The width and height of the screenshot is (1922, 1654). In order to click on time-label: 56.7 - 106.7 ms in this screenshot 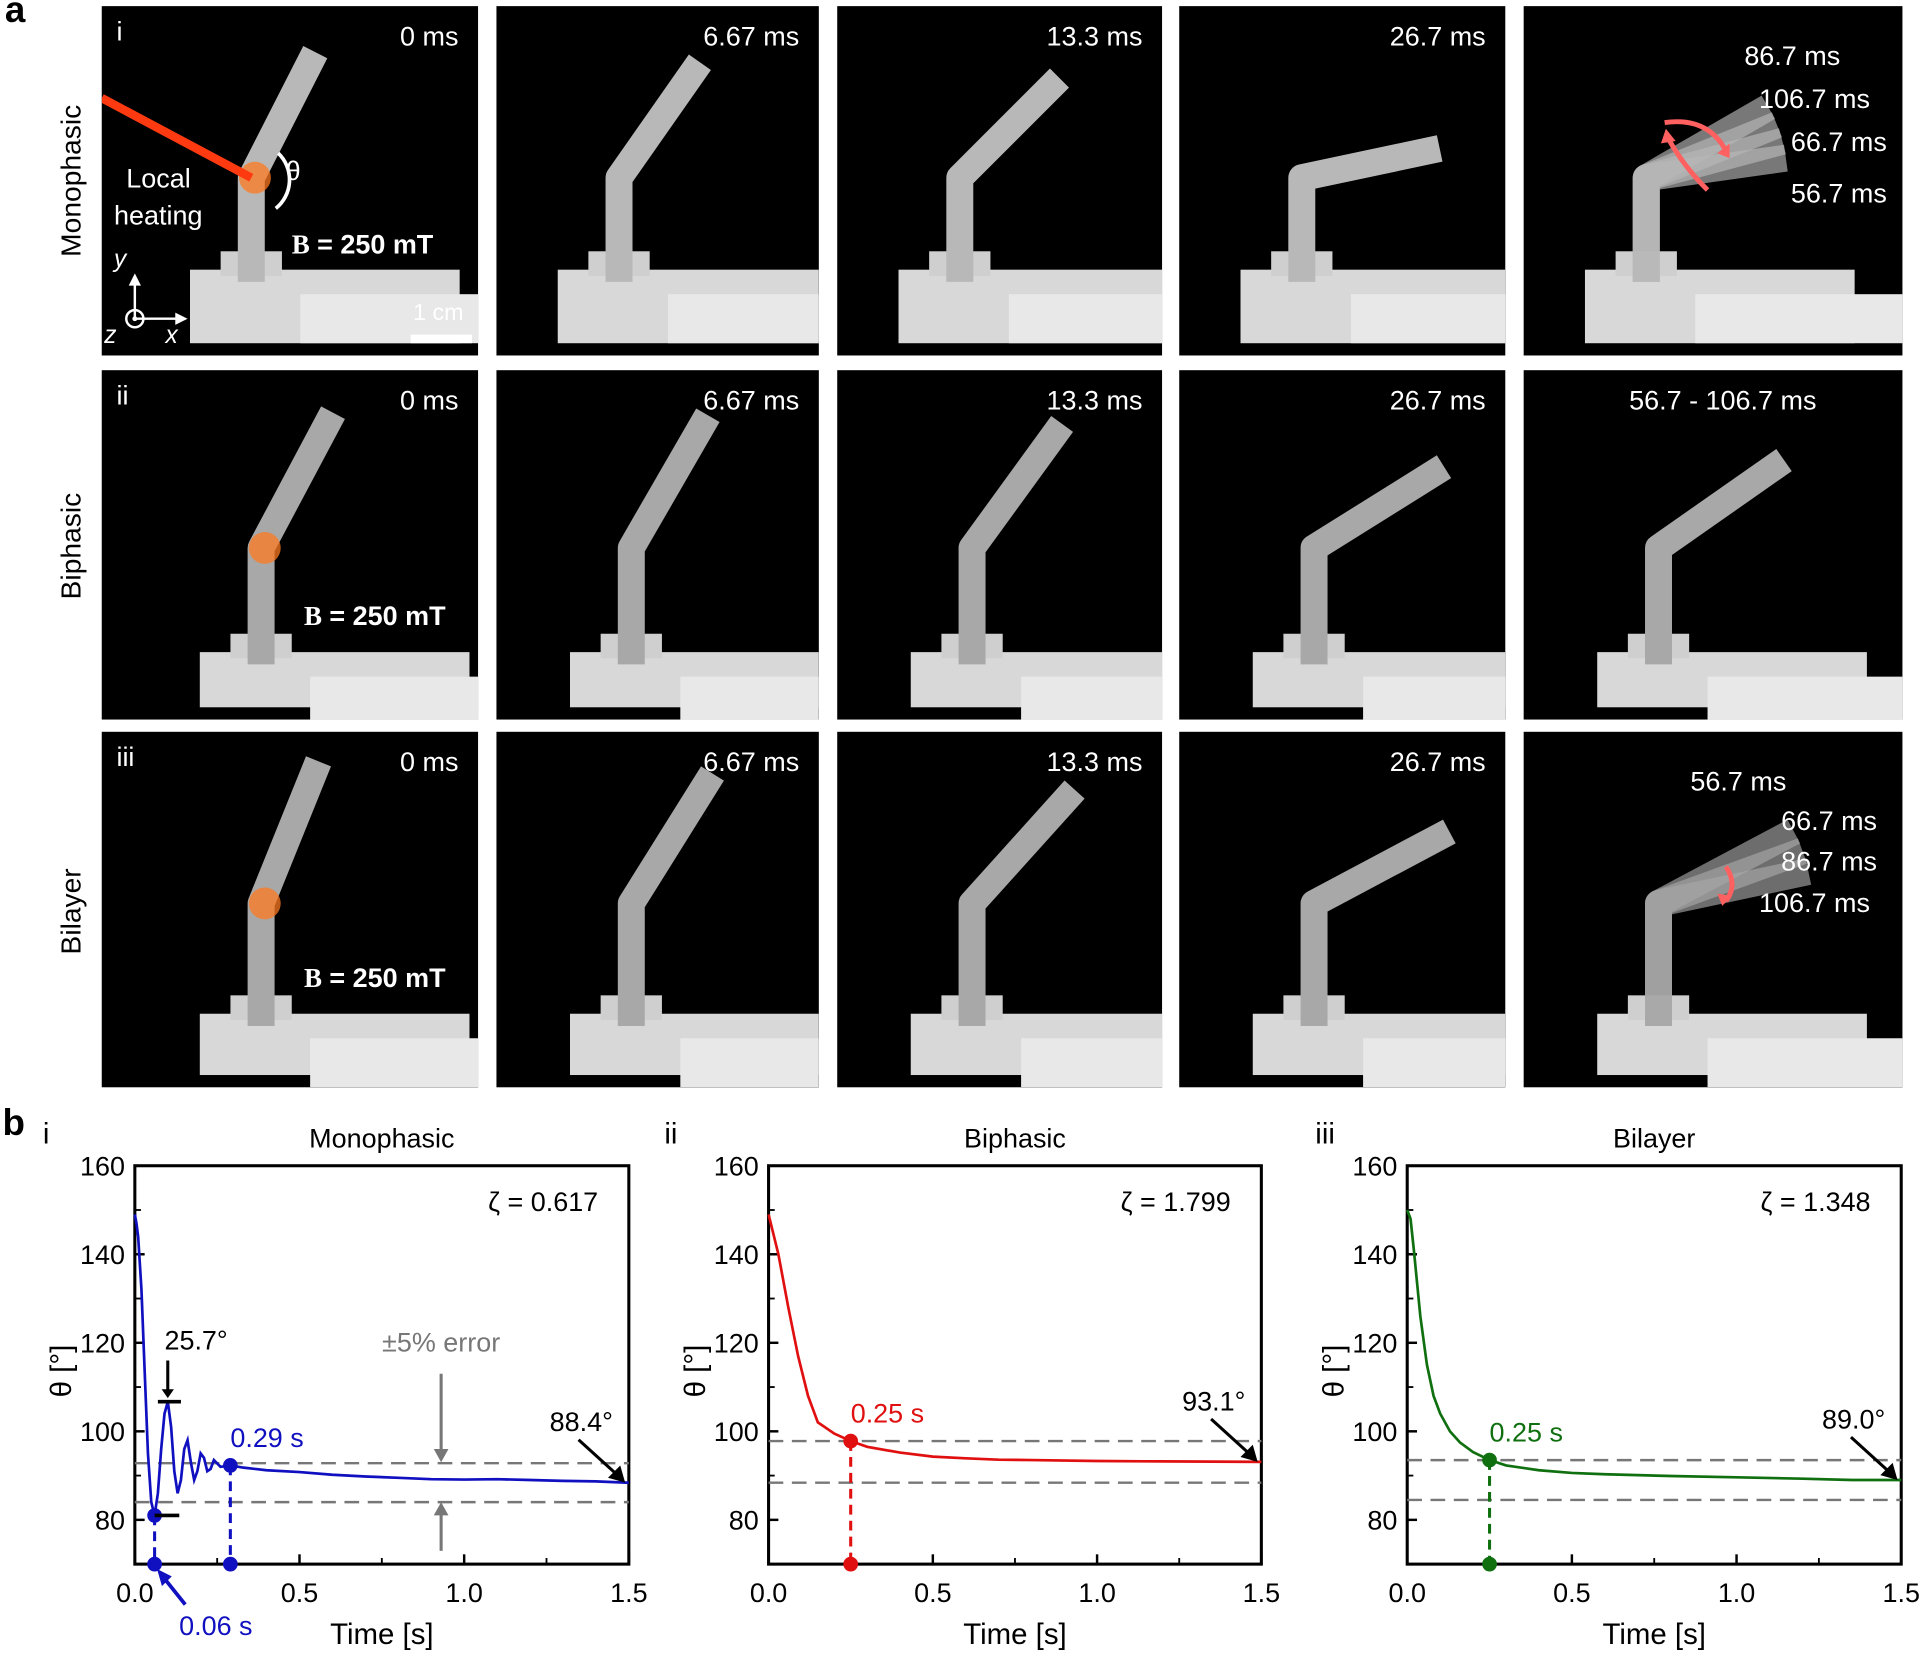, I will do `click(1723, 400)`.